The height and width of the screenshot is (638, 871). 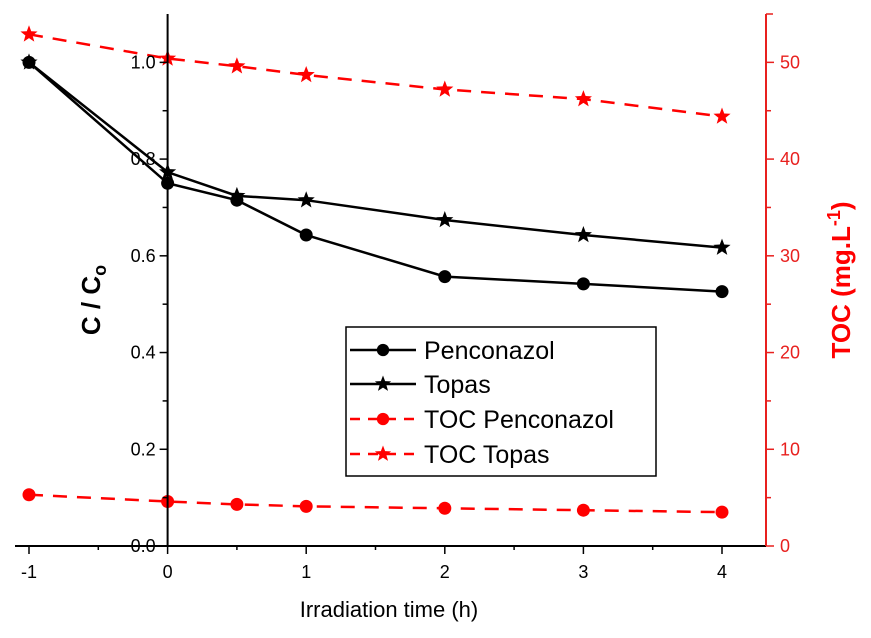 I want to click on legend-item: TOC Penconazol, so click(x=482, y=420).